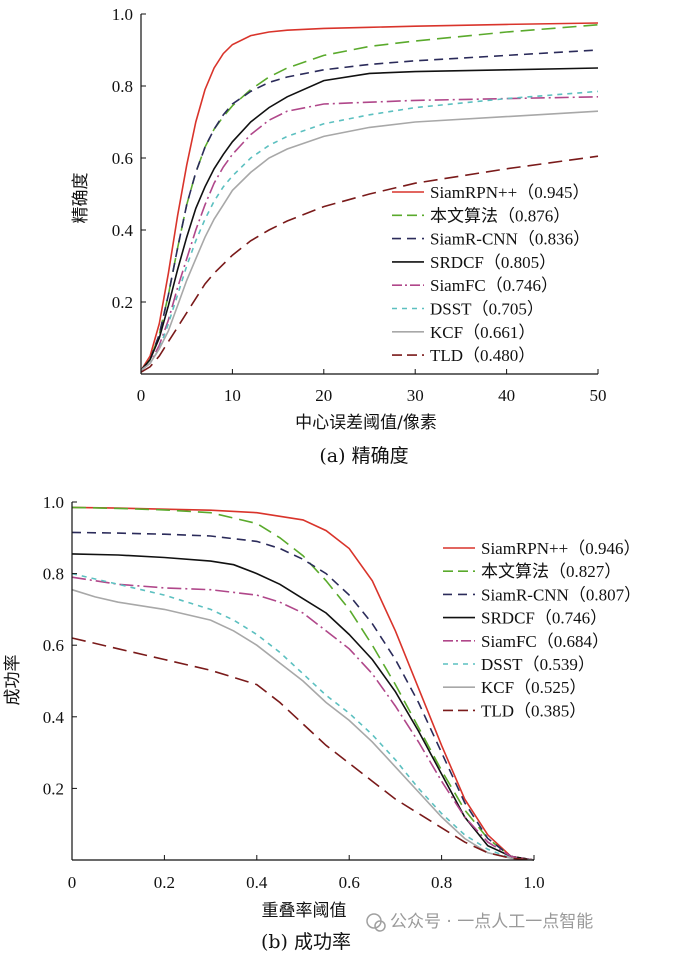 The image size is (700, 960). I want to click on legend-label: DSST（0.539）, so click(538, 664).